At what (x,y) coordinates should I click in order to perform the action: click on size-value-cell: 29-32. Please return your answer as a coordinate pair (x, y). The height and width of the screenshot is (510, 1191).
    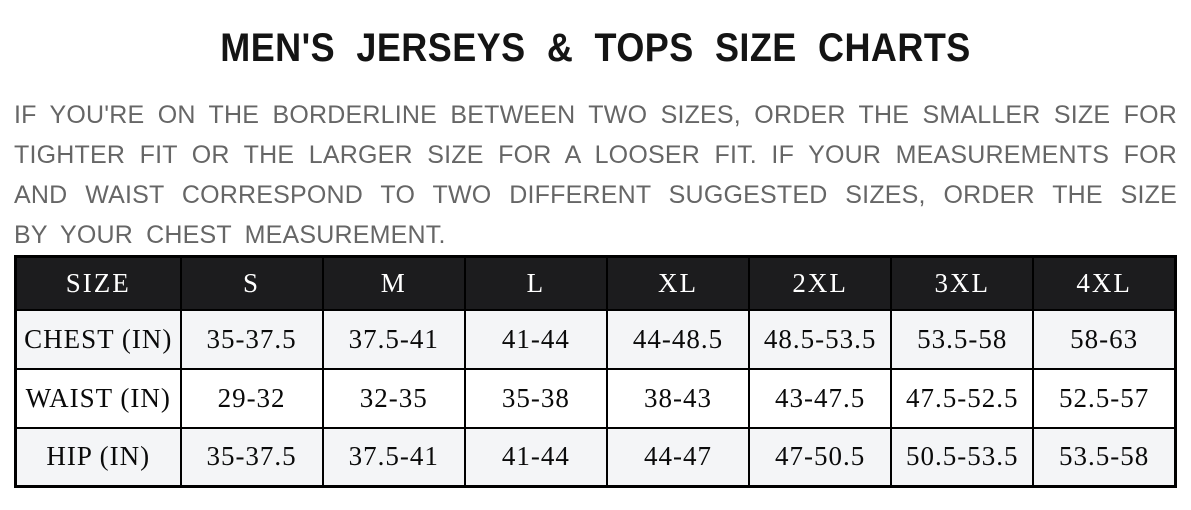
    Looking at the image, I should click on (251, 398).